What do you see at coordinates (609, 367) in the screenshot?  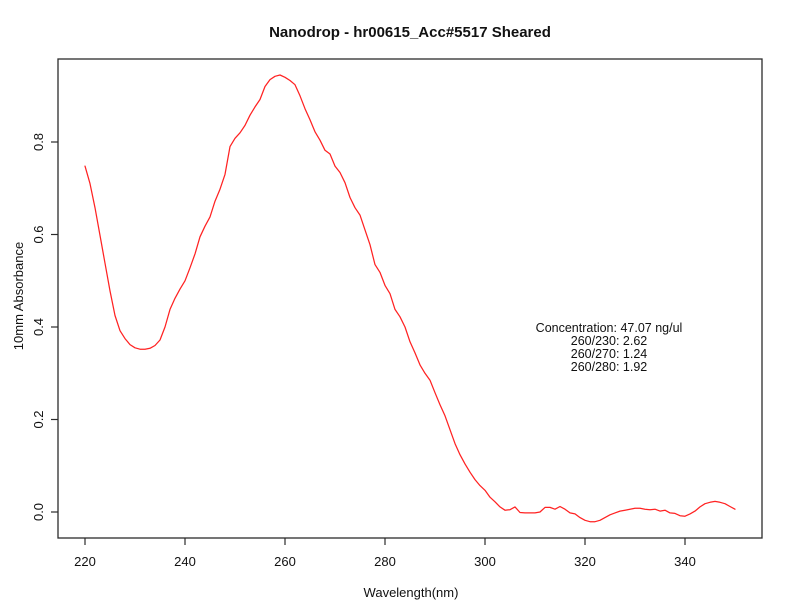 I see `annotation-ratio-260-280: 260/280: 1.92` at bounding box center [609, 367].